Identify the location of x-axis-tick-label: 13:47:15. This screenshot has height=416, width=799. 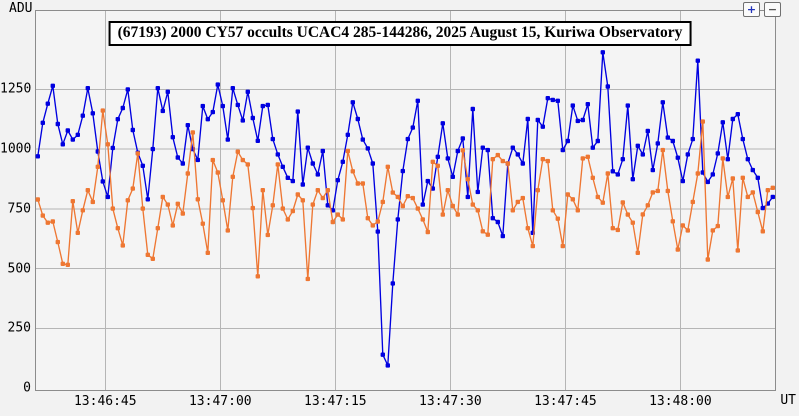
(335, 401).